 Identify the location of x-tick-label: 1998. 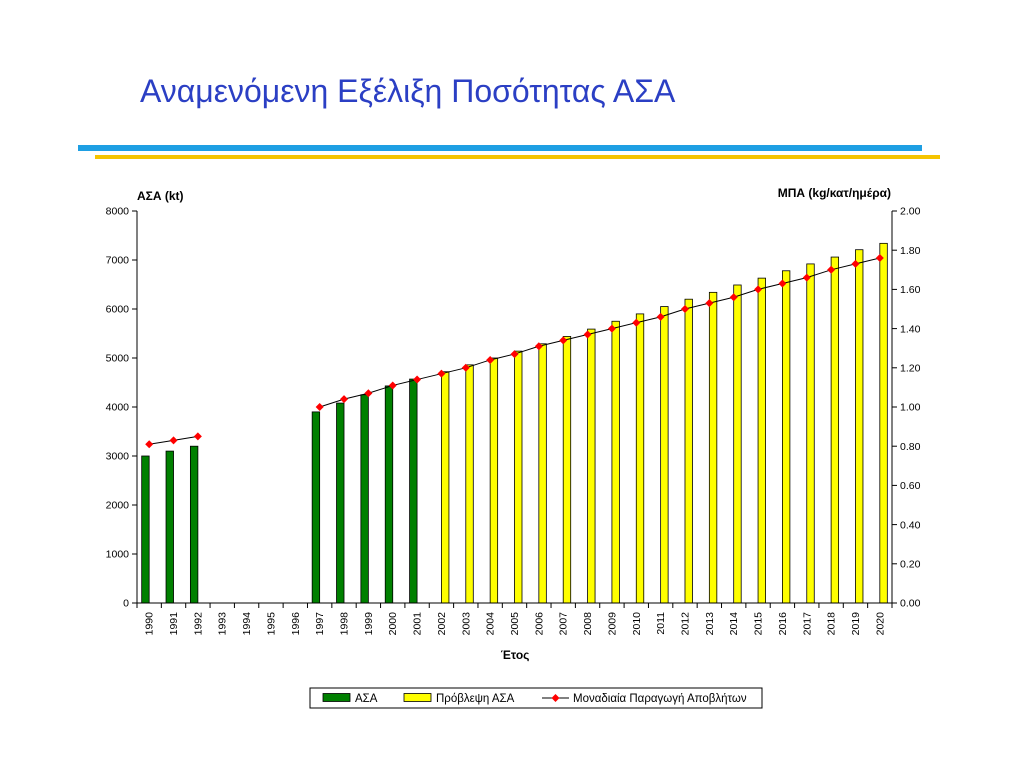
(345, 624).